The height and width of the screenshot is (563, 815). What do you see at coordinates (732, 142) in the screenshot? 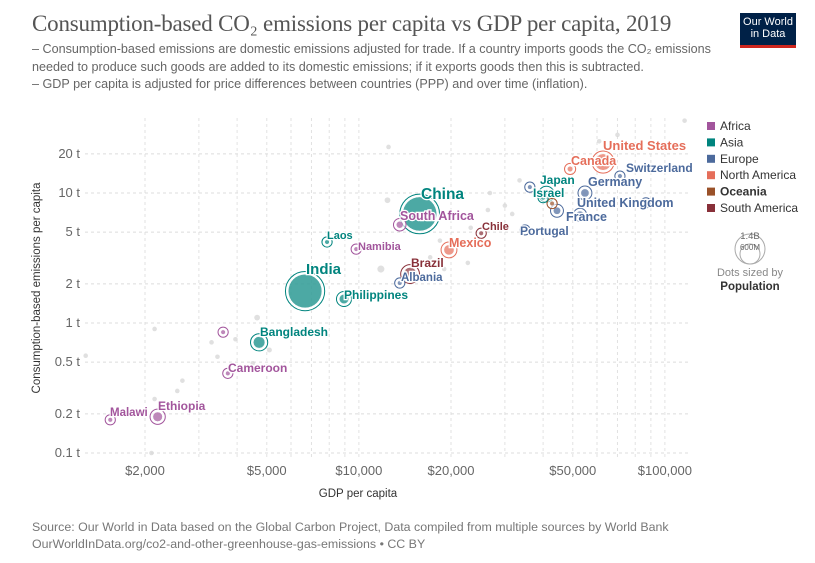
I see `legend-label: Asia` at bounding box center [732, 142].